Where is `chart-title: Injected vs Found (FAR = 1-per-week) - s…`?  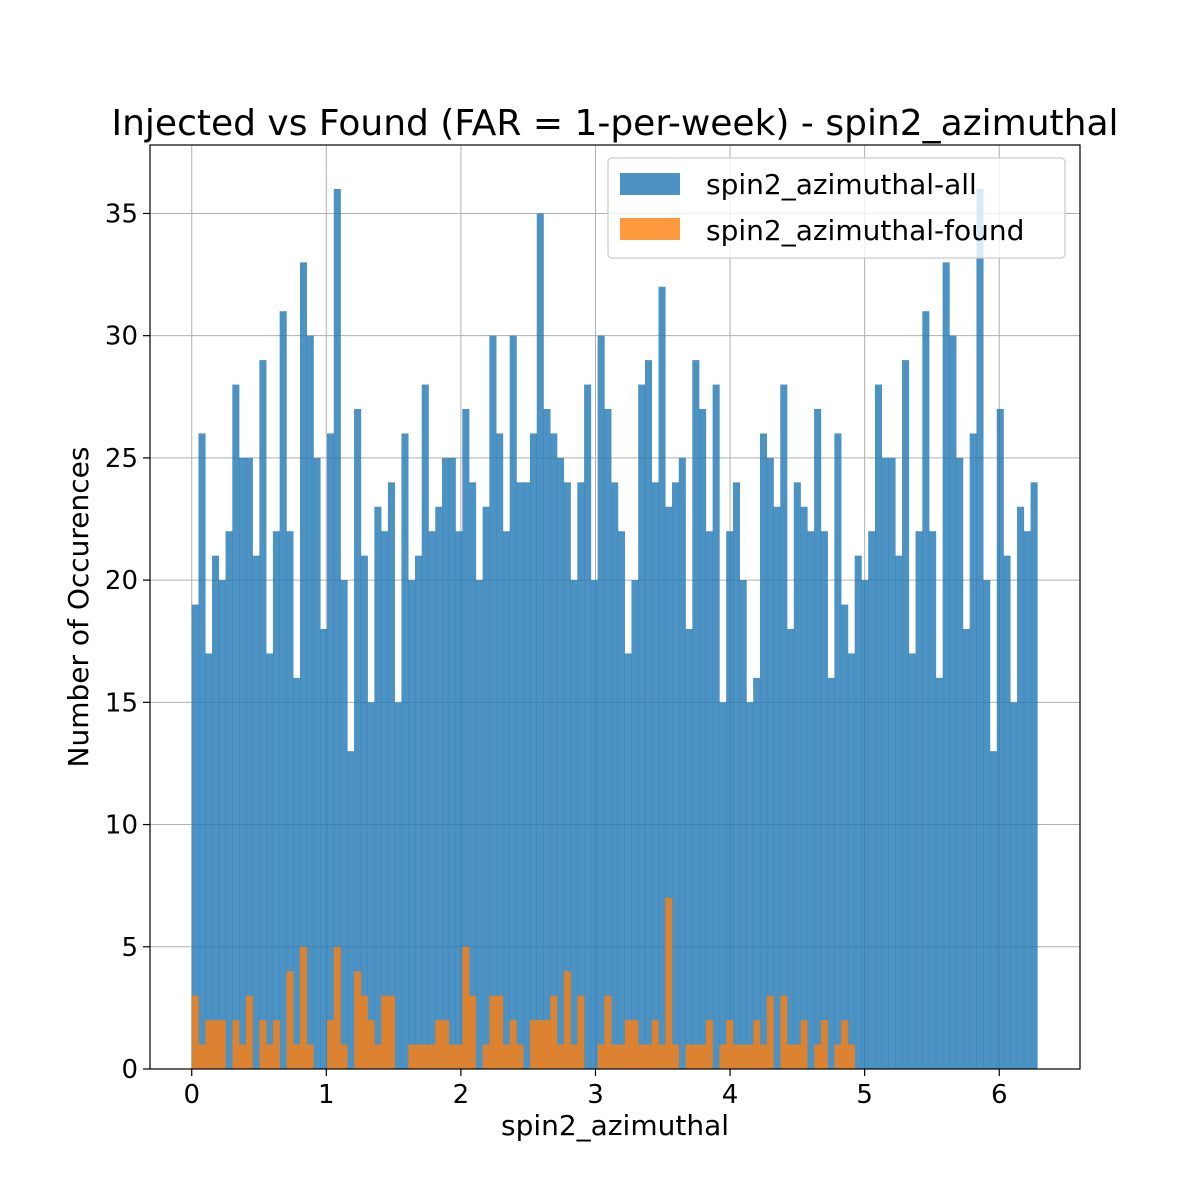
chart-title: Injected vs Found (FAR = 1-per-week) - s… is located at coordinates (614, 123).